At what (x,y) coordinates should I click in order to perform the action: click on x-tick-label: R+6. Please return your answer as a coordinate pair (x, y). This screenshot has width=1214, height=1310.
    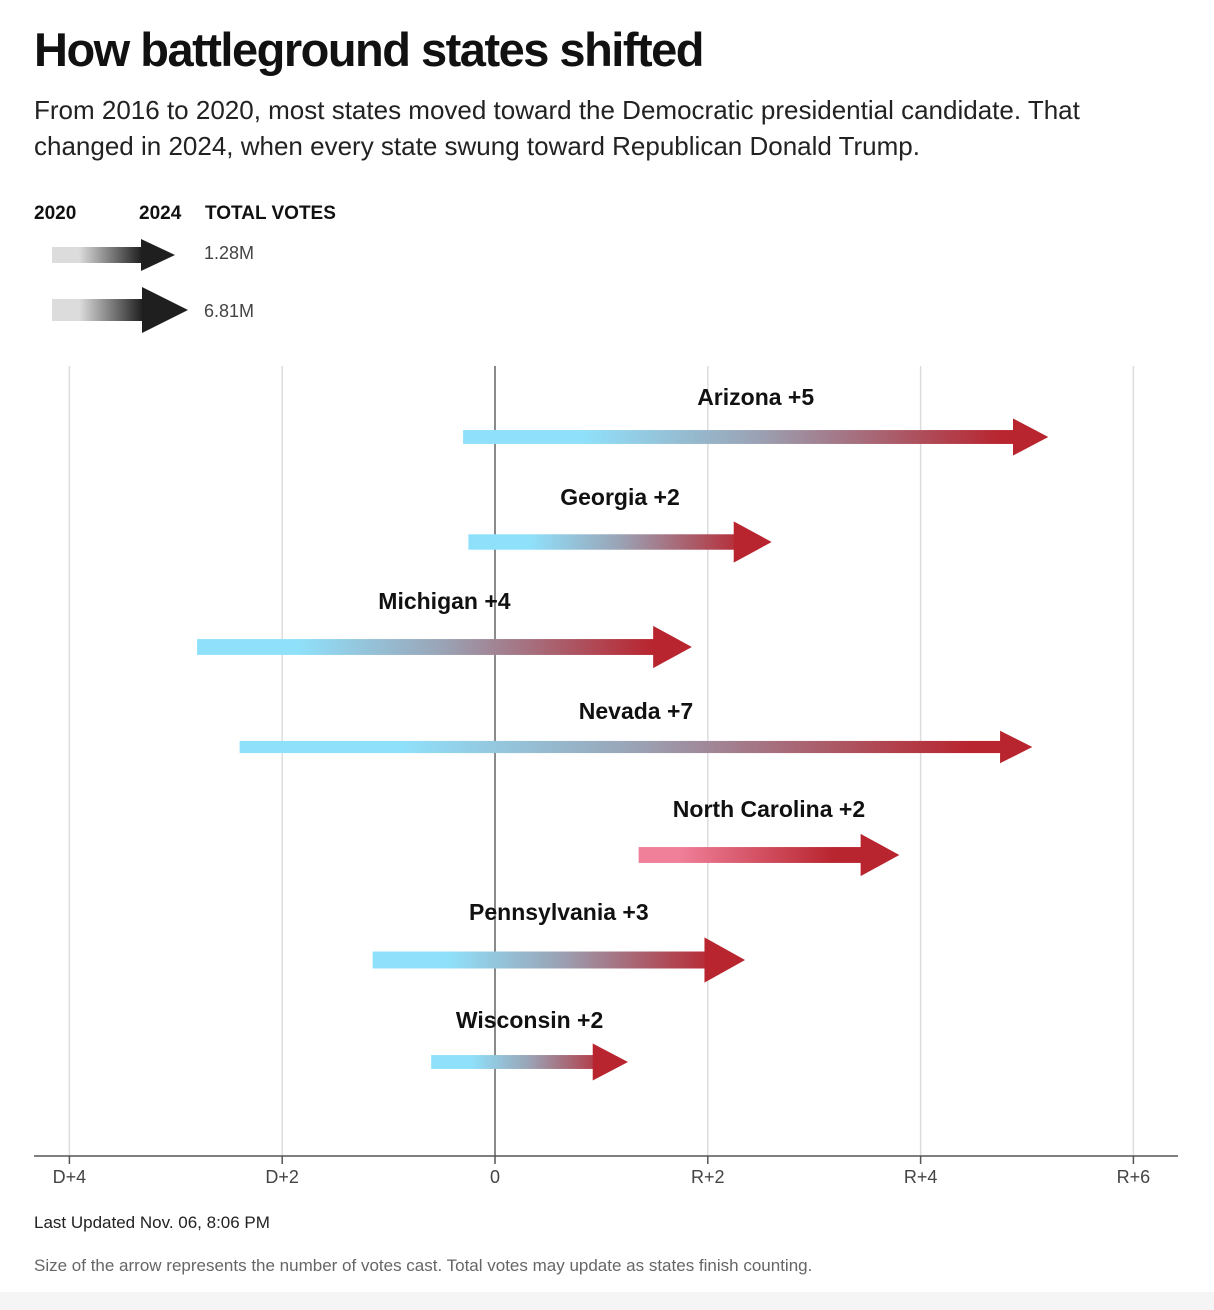
    Looking at the image, I should click on (1134, 1177).